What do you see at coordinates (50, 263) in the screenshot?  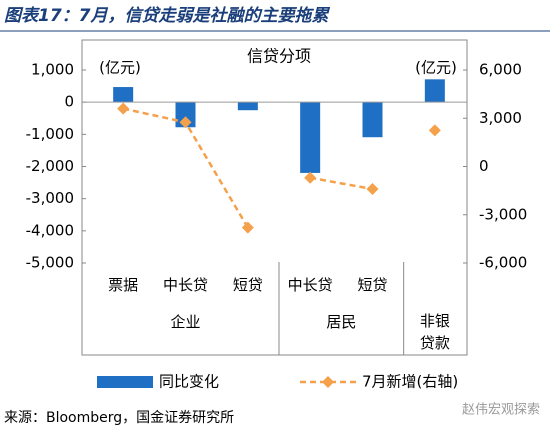 I see `y-tick-label: -5,000` at bounding box center [50, 263].